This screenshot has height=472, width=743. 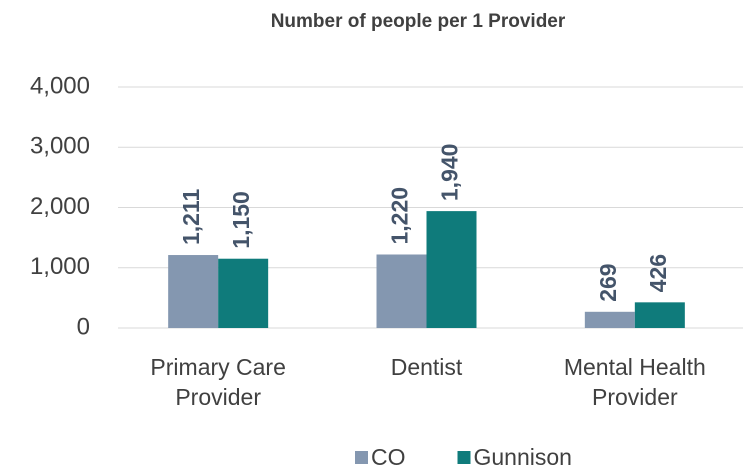 I want to click on y-tick-label: 3,000, so click(x=60, y=146).